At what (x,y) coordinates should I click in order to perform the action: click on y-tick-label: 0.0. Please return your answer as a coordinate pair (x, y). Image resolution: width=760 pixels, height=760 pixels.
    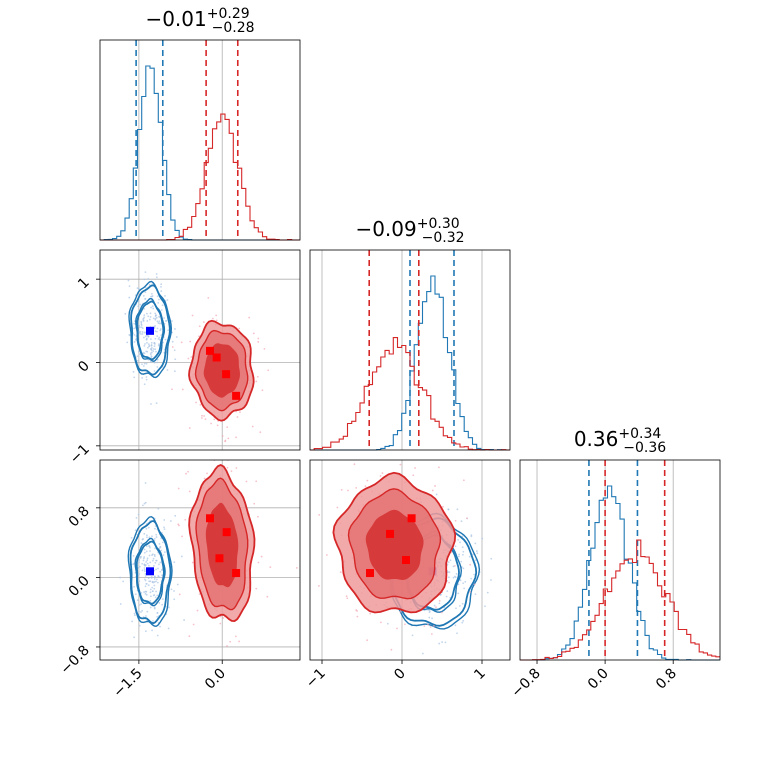
    Looking at the image, I should click on (79, 586).